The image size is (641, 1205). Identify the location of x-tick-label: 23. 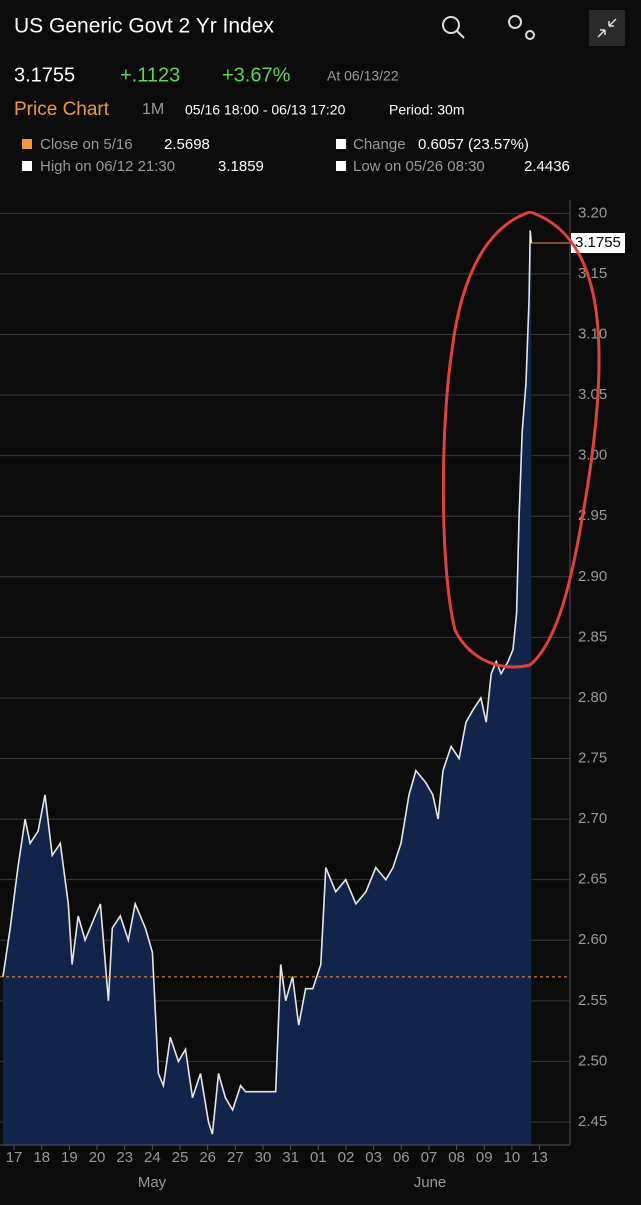
(124, 1157).